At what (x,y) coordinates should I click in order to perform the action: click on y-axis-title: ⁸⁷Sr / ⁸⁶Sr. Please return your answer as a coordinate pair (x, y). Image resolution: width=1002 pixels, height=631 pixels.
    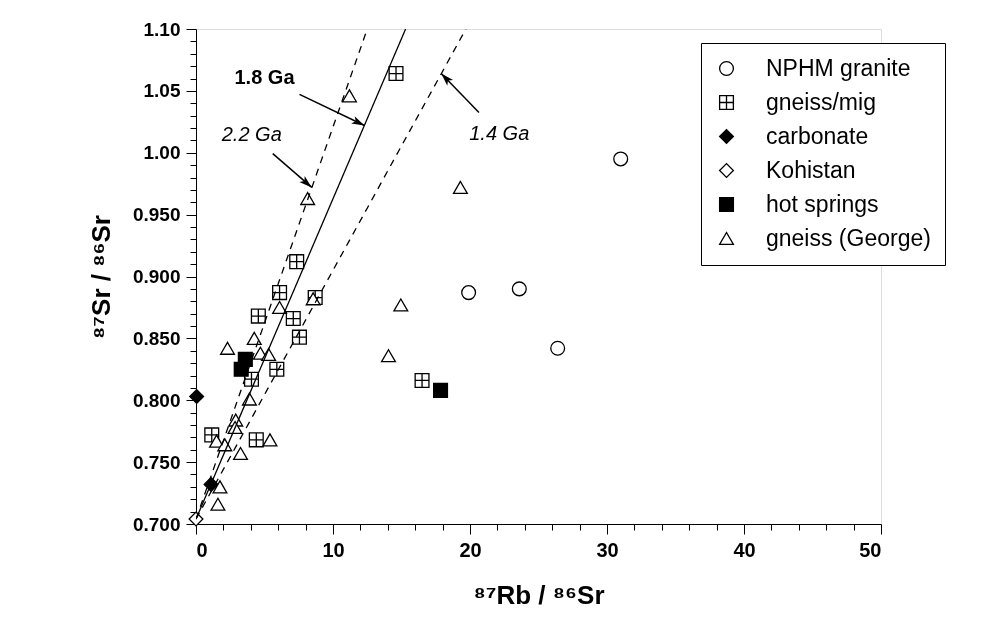
    Looking at the image, I should click on (100, 277).